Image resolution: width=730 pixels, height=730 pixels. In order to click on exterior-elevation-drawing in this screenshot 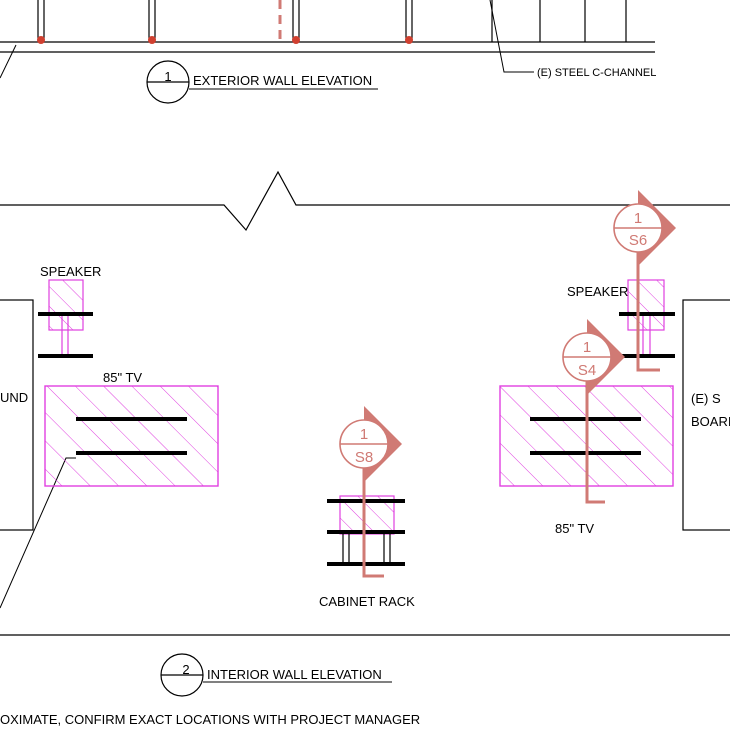, I will do `click(327, 39)`.